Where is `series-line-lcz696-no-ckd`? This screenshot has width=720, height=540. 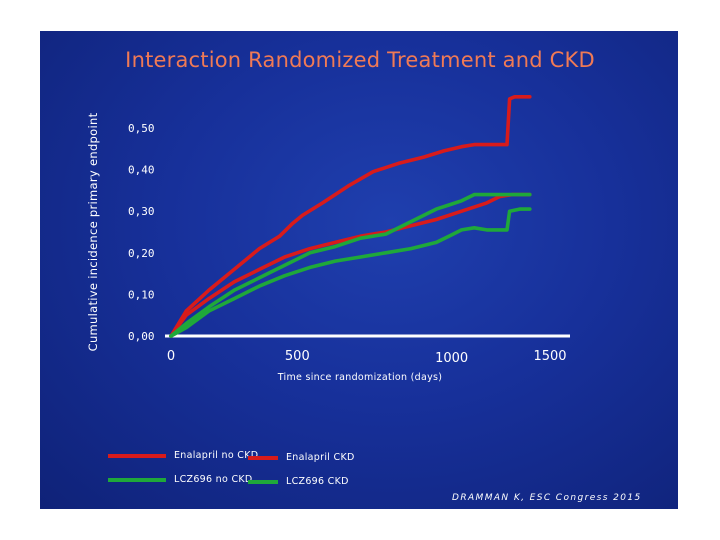 series-line-lcz696-no-ckd is located at coordinates (350, 265).